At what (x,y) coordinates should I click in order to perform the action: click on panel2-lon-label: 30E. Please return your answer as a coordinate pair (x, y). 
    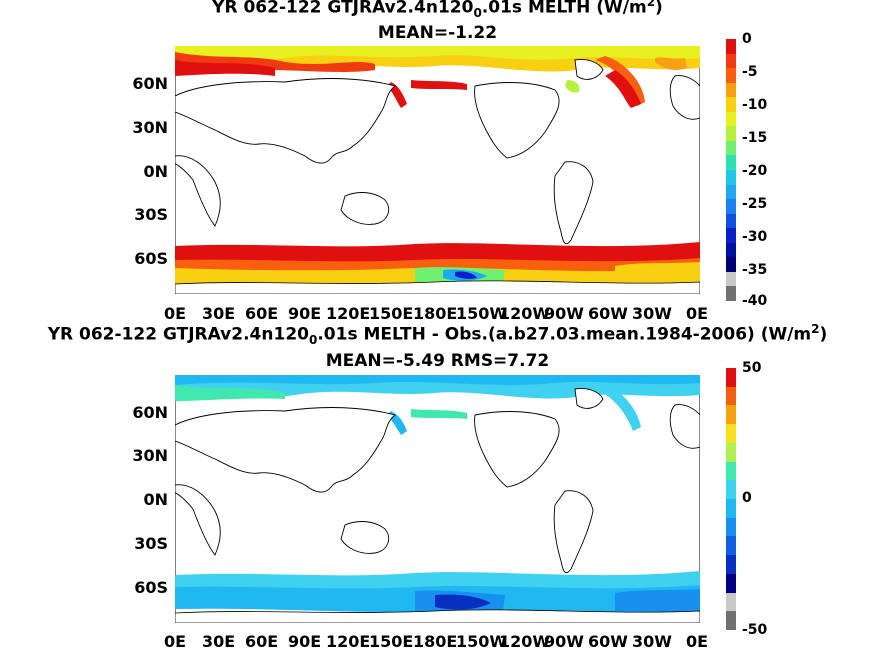
    Looking at the image, I should click on (219, 641).